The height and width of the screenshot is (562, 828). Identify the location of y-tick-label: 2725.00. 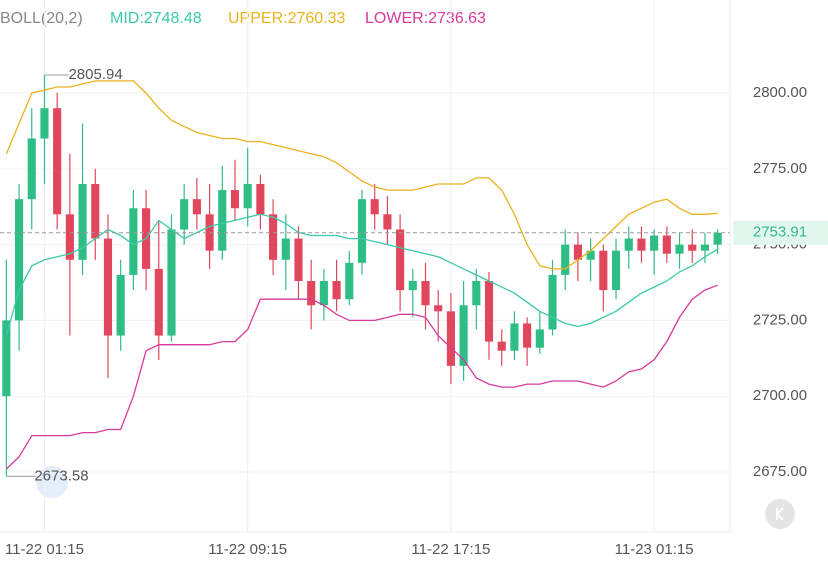
(780, 319).